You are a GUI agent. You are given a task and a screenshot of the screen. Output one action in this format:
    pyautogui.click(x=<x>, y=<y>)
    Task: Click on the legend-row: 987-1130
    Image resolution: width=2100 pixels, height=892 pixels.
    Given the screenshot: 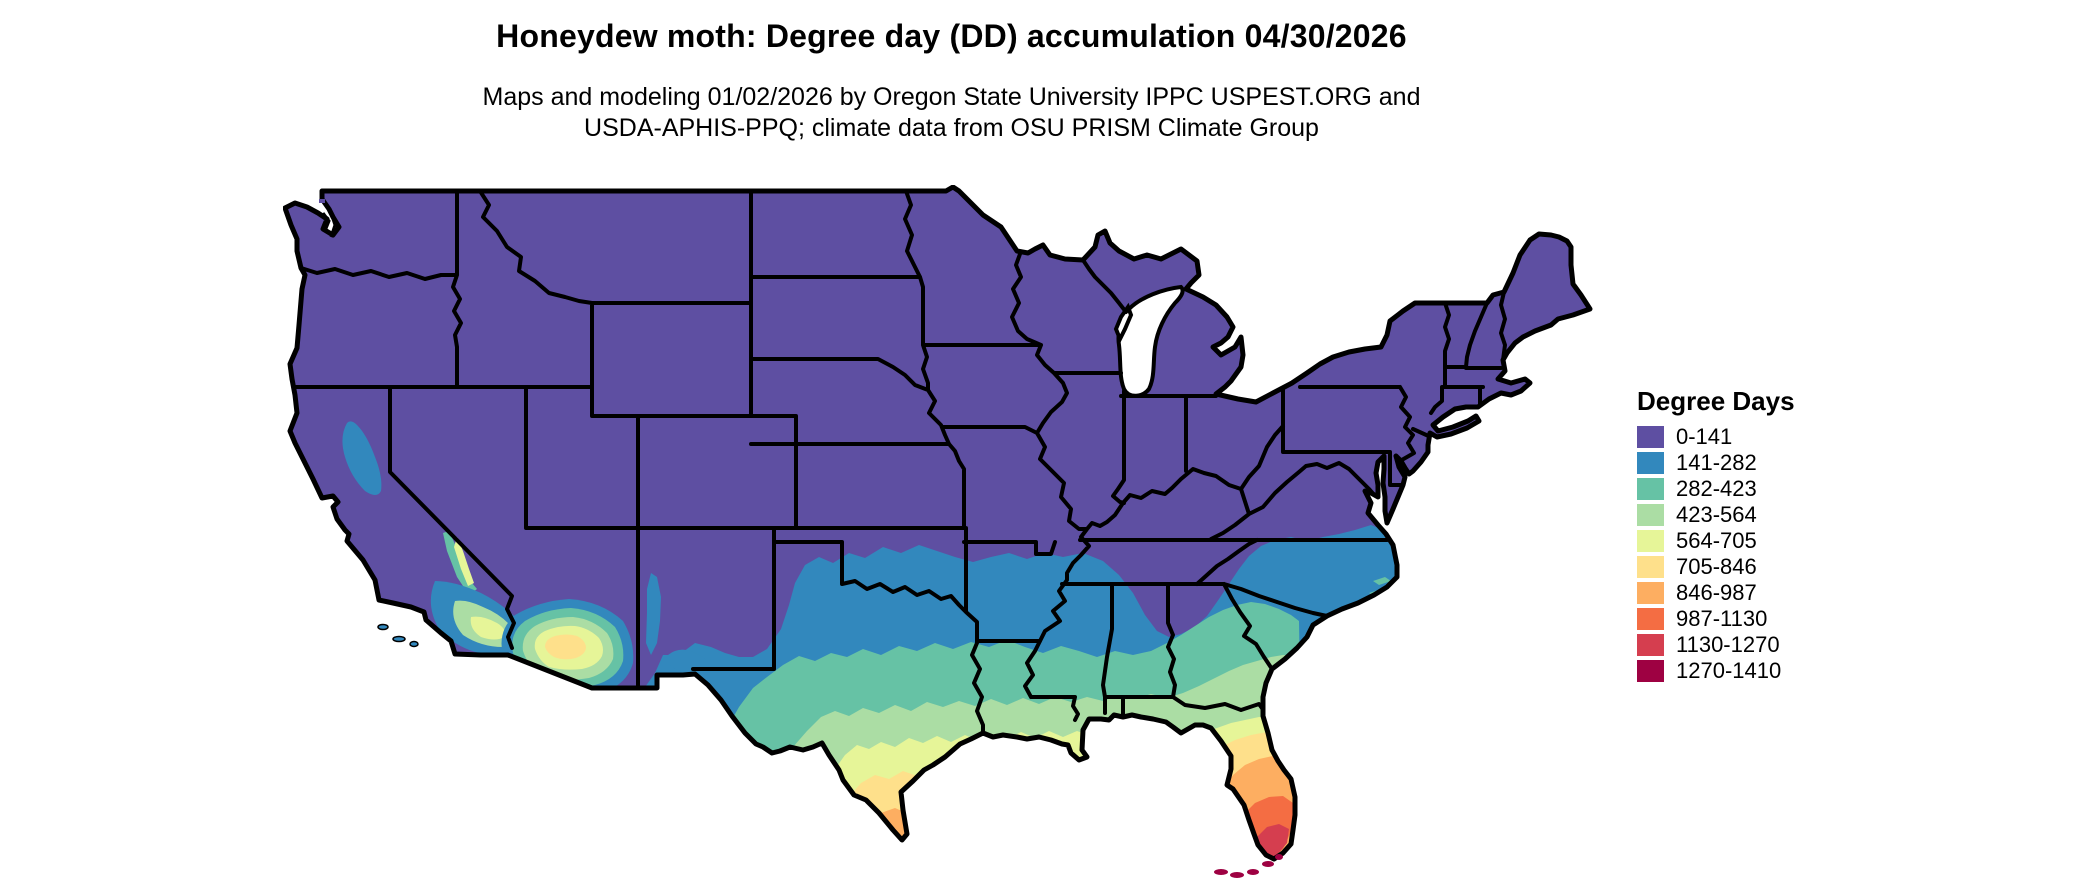 What is the action you would take?
    pyautogui.click(x=1716, y=618)
    